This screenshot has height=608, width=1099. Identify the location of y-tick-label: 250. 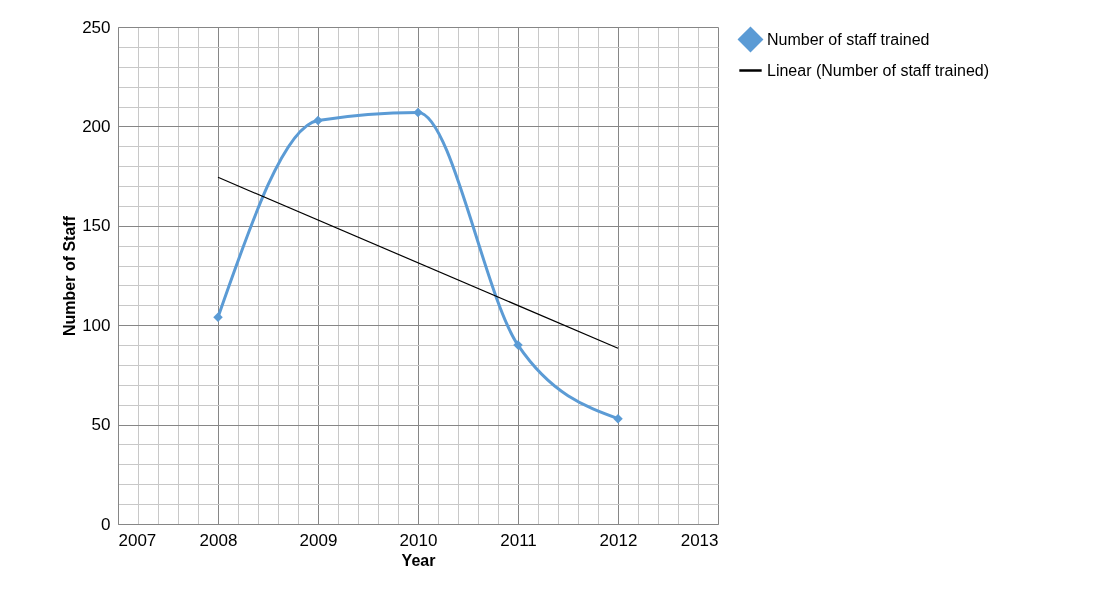
(96, 27).